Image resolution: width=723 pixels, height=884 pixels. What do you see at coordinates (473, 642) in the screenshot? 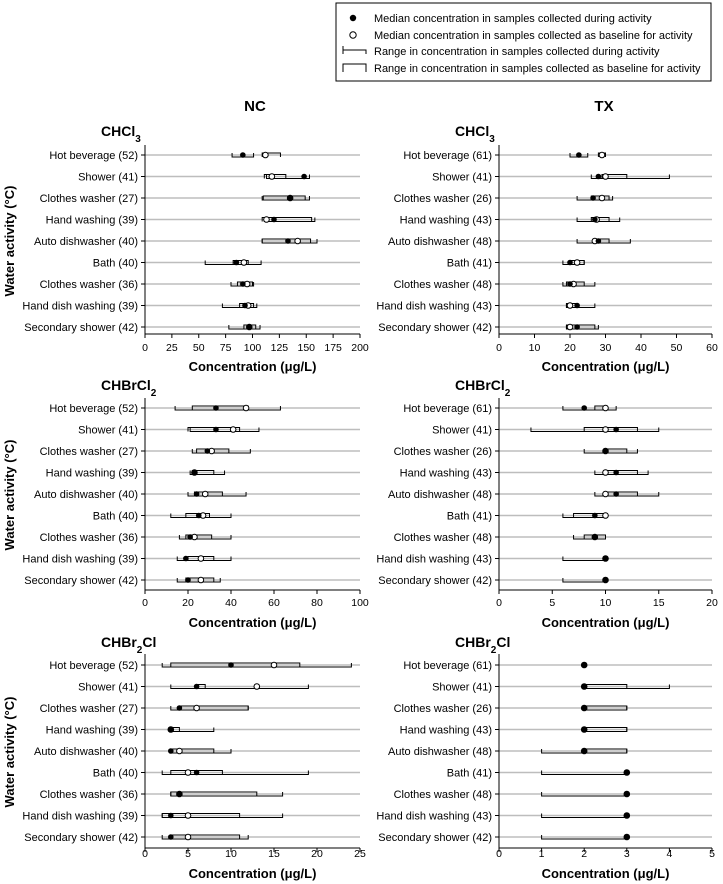
I see `panel-title-base: CHBr` at bounding box center [473, 642].